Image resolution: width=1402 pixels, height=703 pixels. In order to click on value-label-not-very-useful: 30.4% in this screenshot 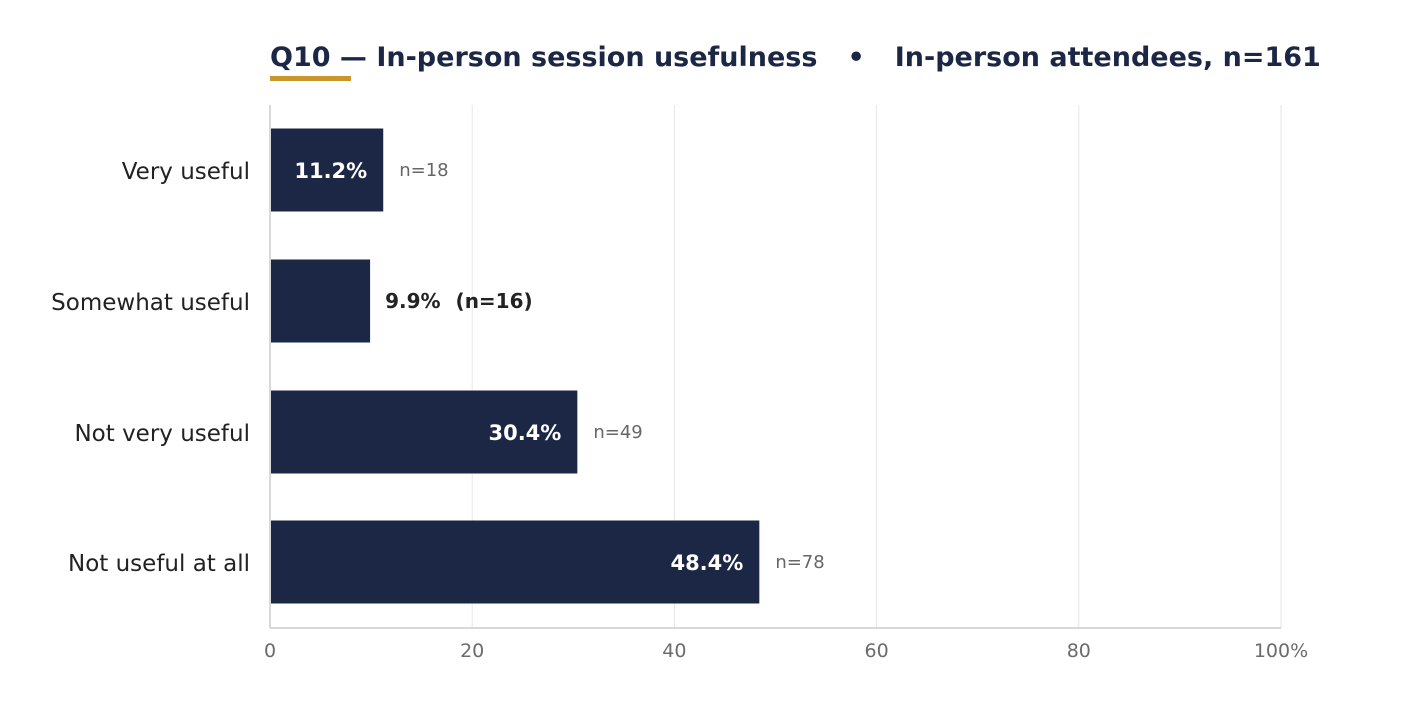, I will do `click(524, 433)`.